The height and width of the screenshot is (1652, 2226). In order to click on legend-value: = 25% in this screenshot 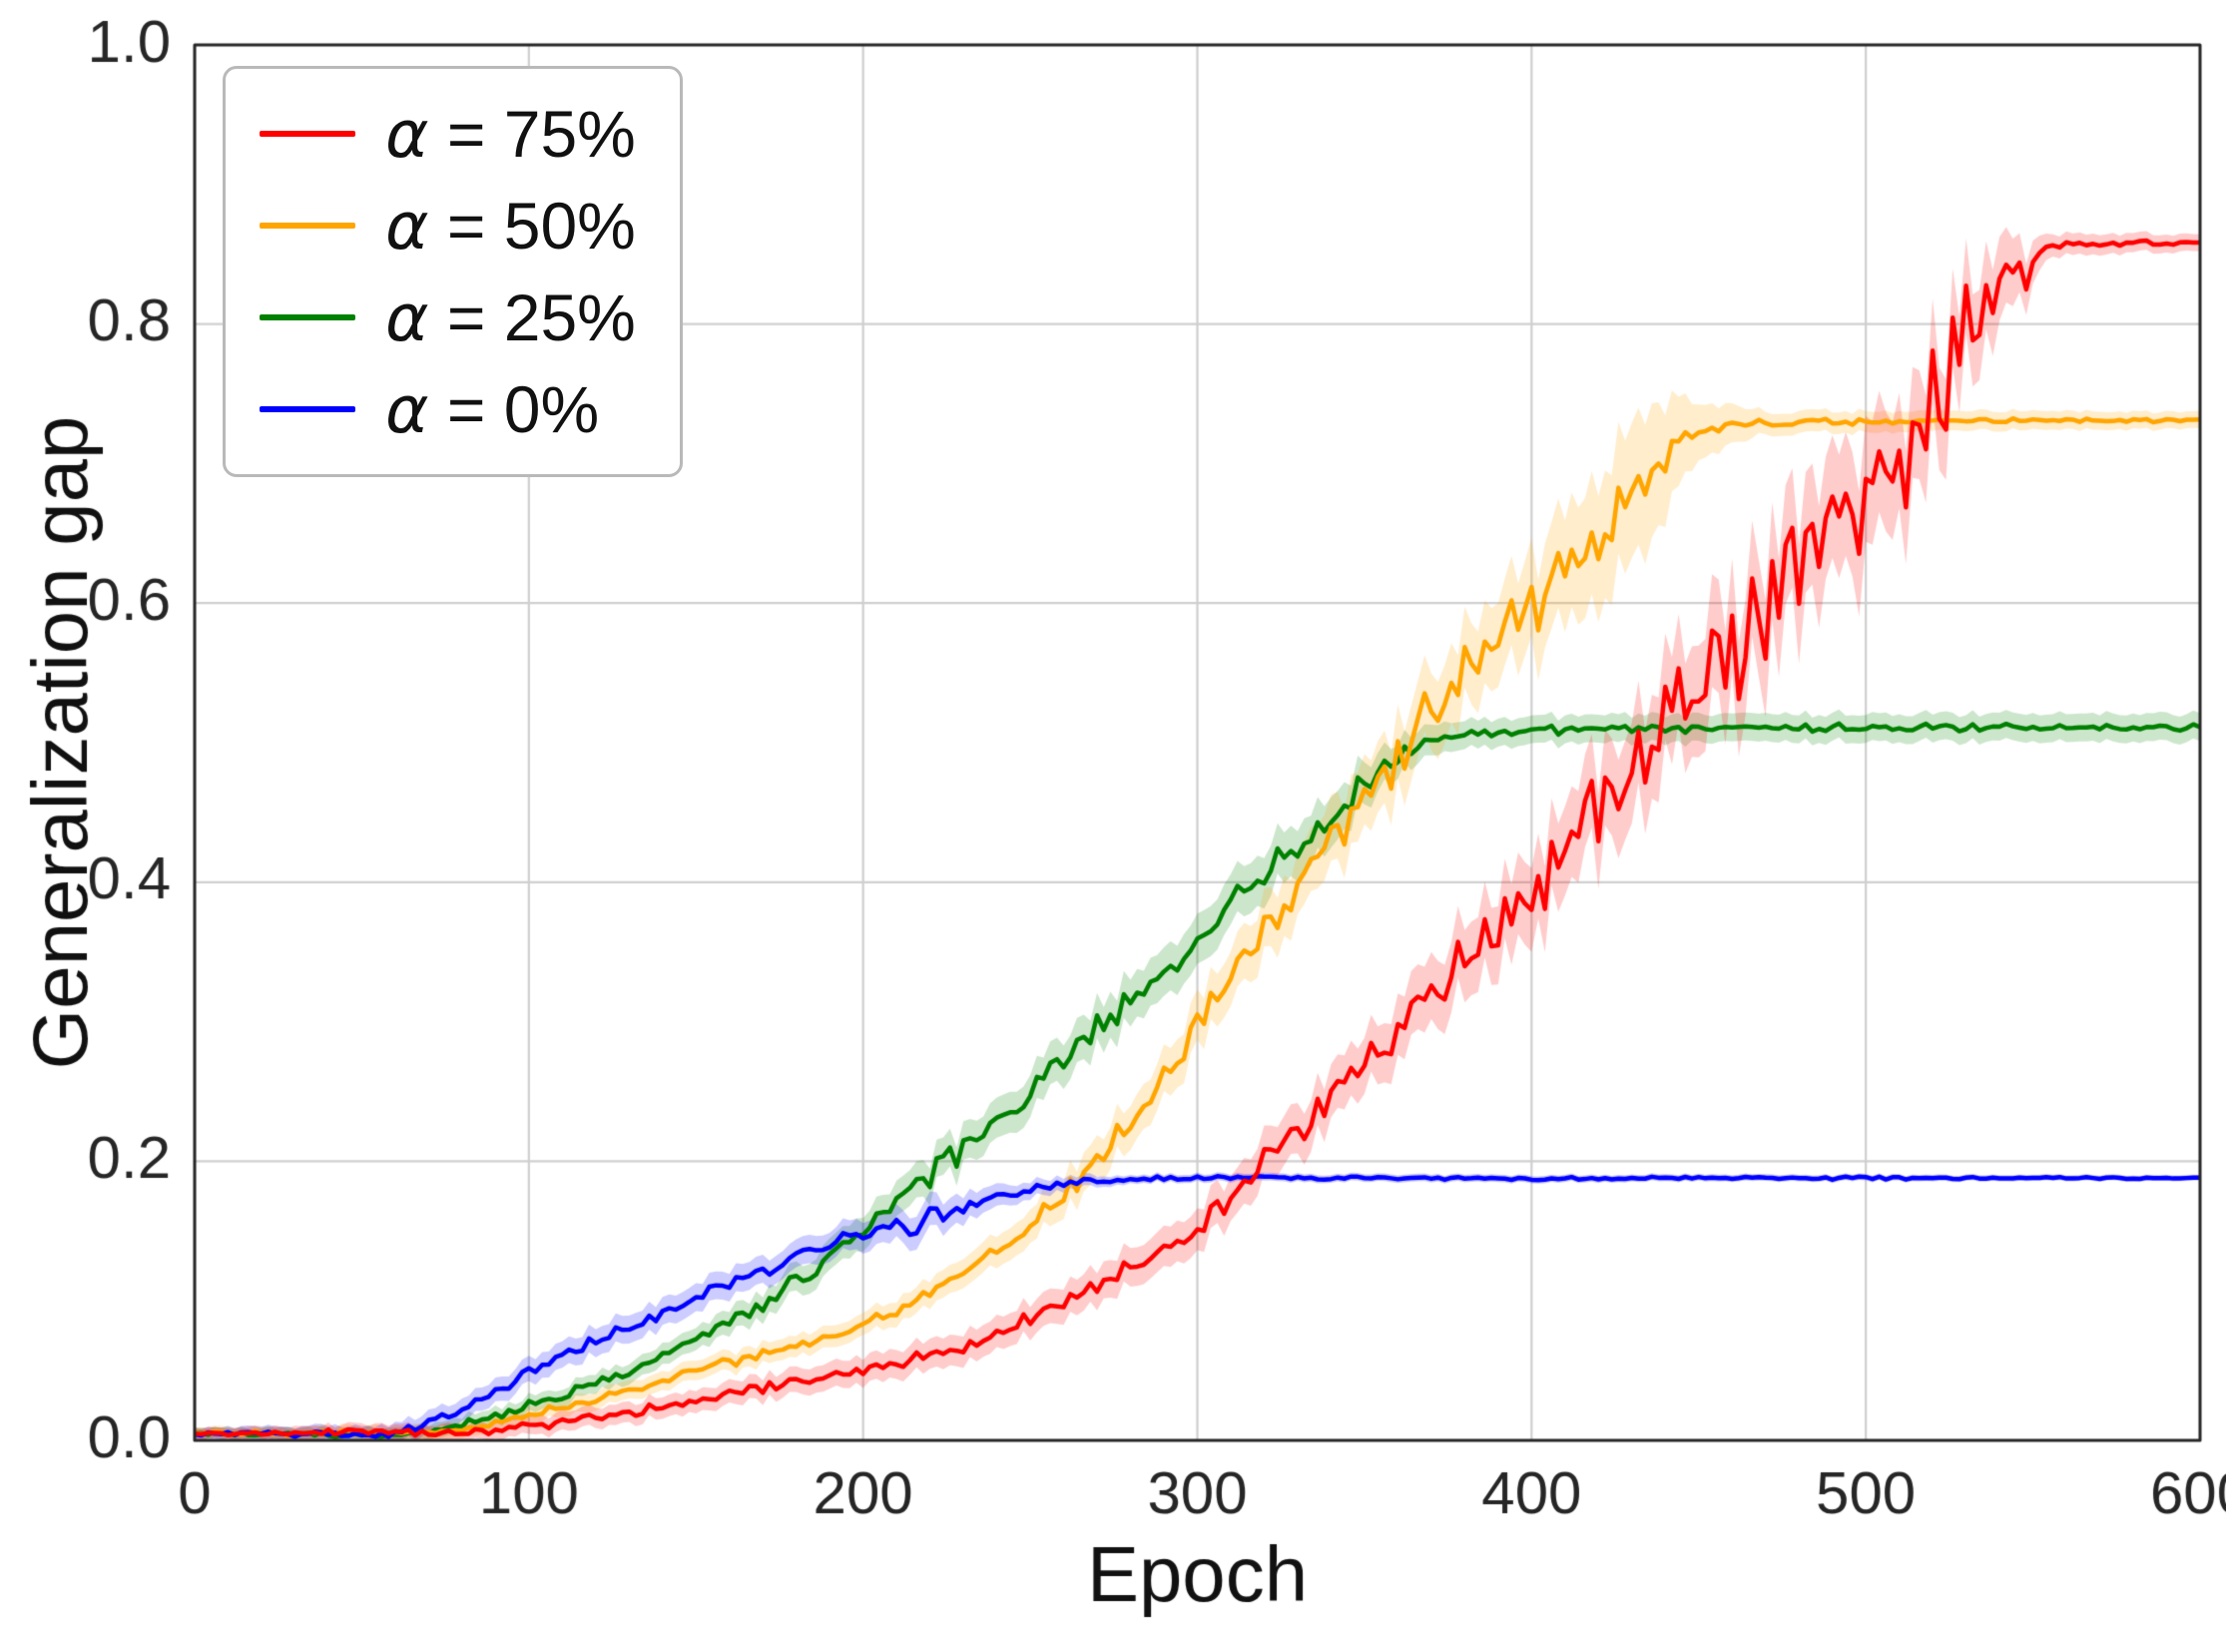, I will do `click(532, 316)`.